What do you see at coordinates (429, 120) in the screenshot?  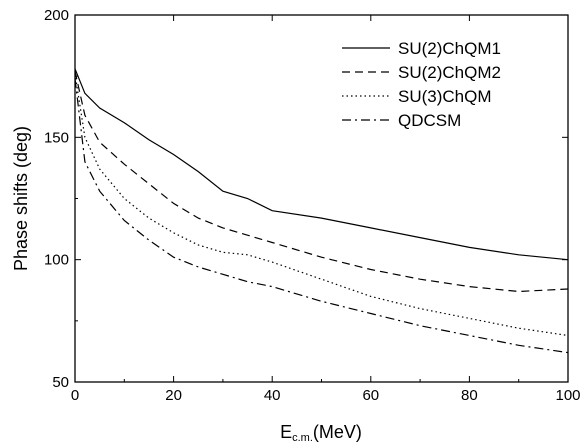 I see `legend-label-4: QDCSM` at bounding box center [429, 120].